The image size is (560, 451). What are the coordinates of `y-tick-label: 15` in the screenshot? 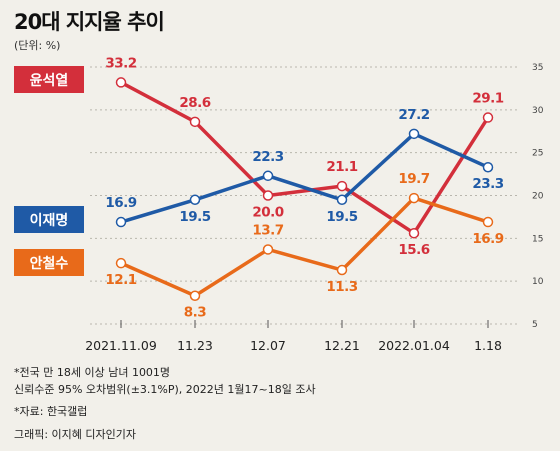 It's located at (537, 239).